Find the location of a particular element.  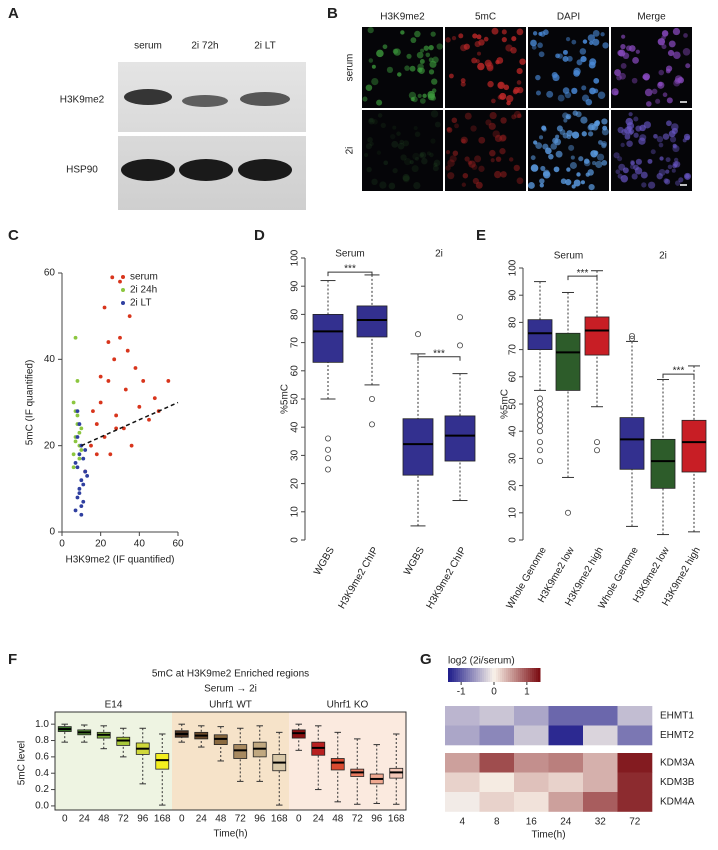

y-tick-label: 0.0 is located at coordinates (42, 806).